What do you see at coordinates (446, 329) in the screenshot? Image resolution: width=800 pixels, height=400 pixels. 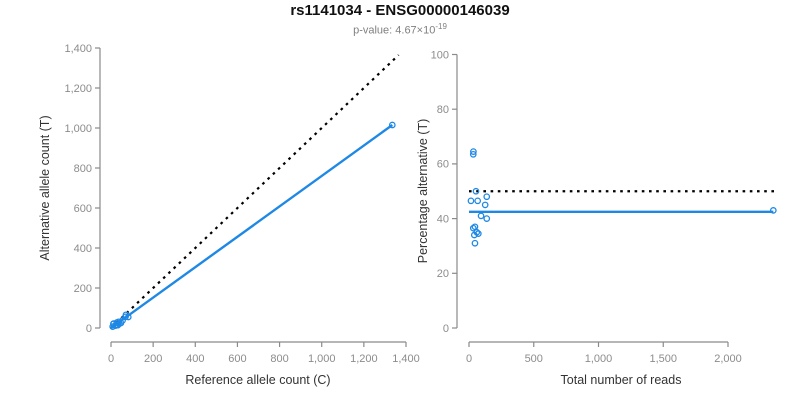 I see `right-y-tick-label: 0` at bounding box center [446, 329].